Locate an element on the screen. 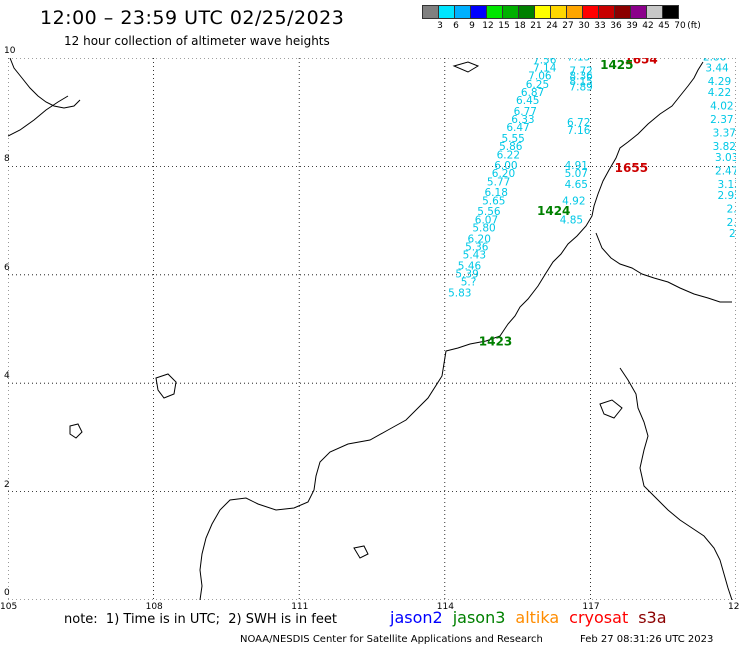  wave-height-value: 6.07 is located at coordinates (486, 220).